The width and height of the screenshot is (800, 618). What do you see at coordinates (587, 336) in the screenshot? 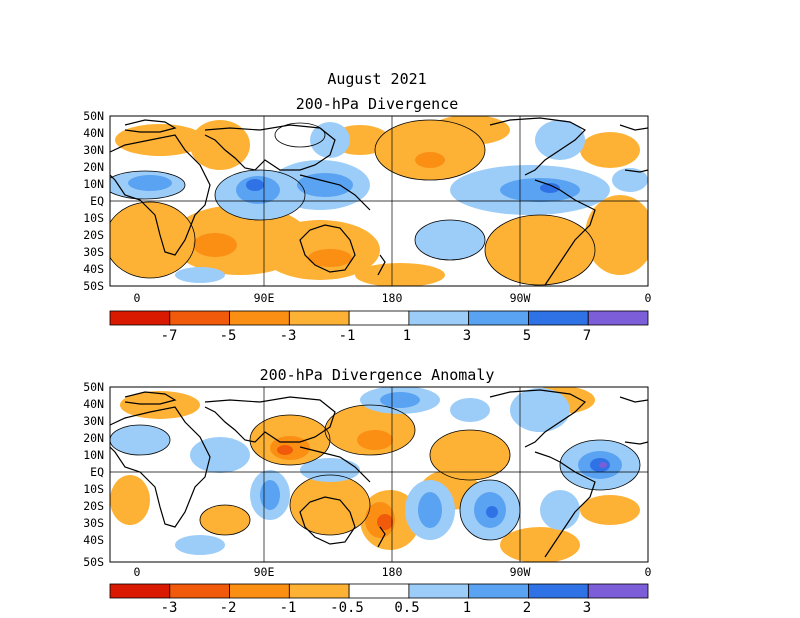
I see `colorbar-label: 7` at bounding box center [587, 336].